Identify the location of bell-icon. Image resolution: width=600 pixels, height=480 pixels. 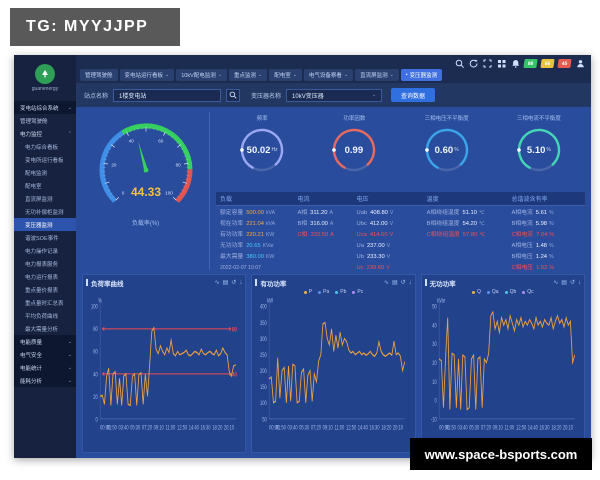
(515, 63).